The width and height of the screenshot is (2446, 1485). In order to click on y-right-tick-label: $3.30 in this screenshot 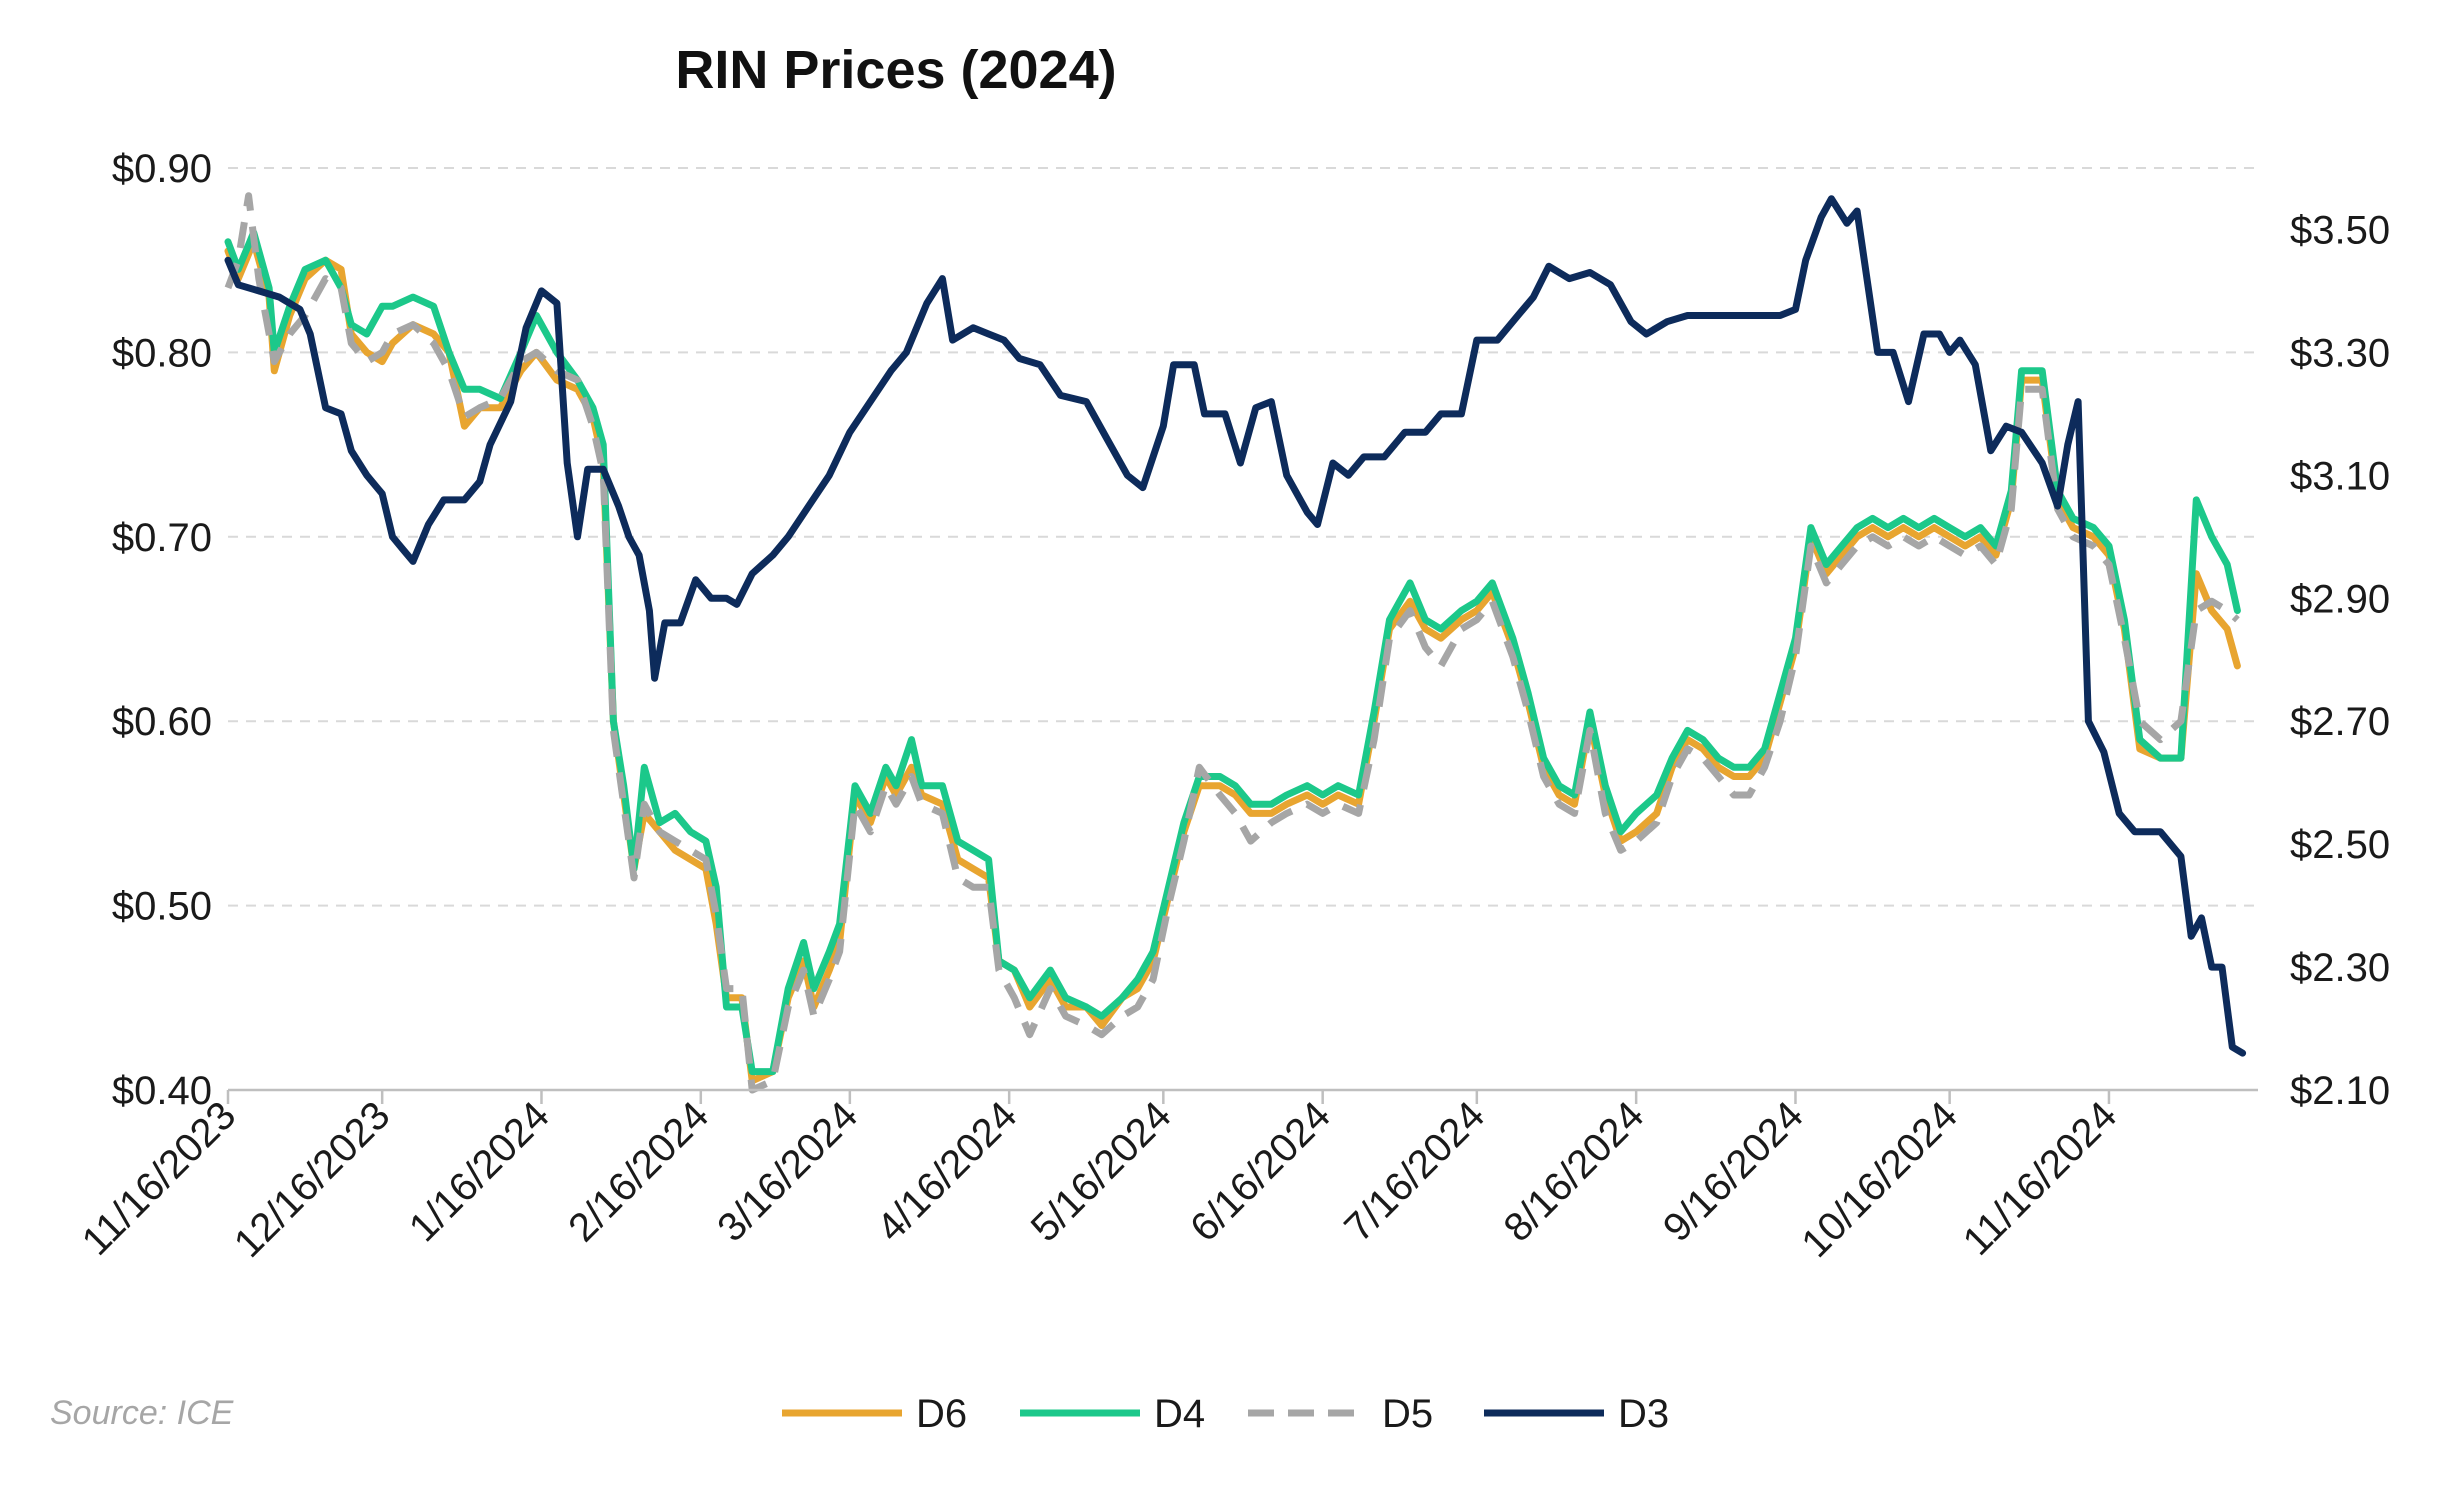, I will do `click(2340, 353)`.